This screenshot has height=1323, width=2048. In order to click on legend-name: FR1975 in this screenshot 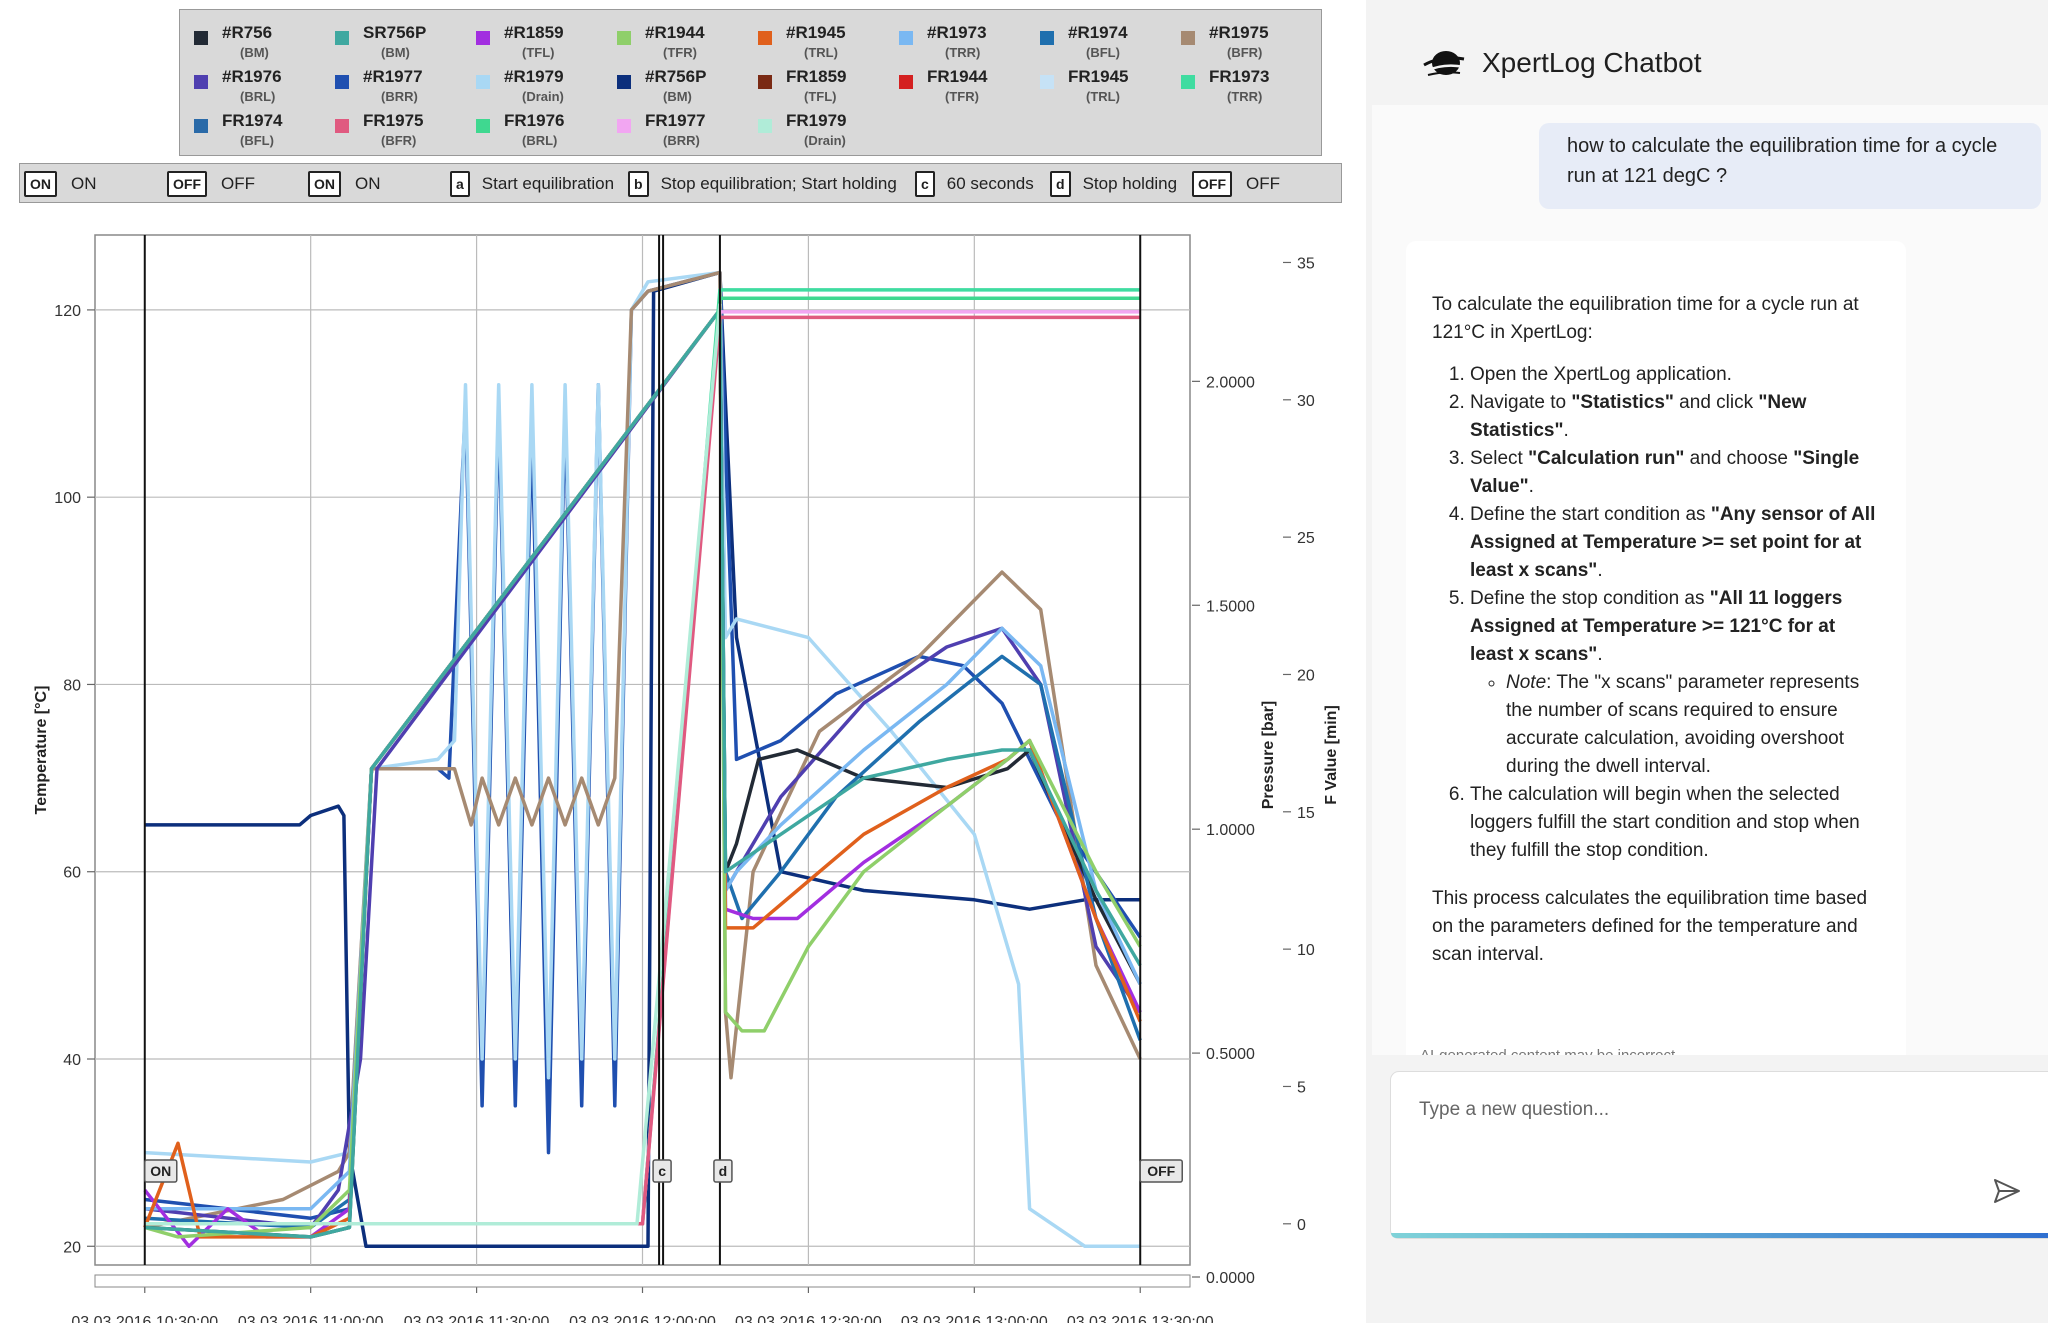, I will do `click(393, 120)`.